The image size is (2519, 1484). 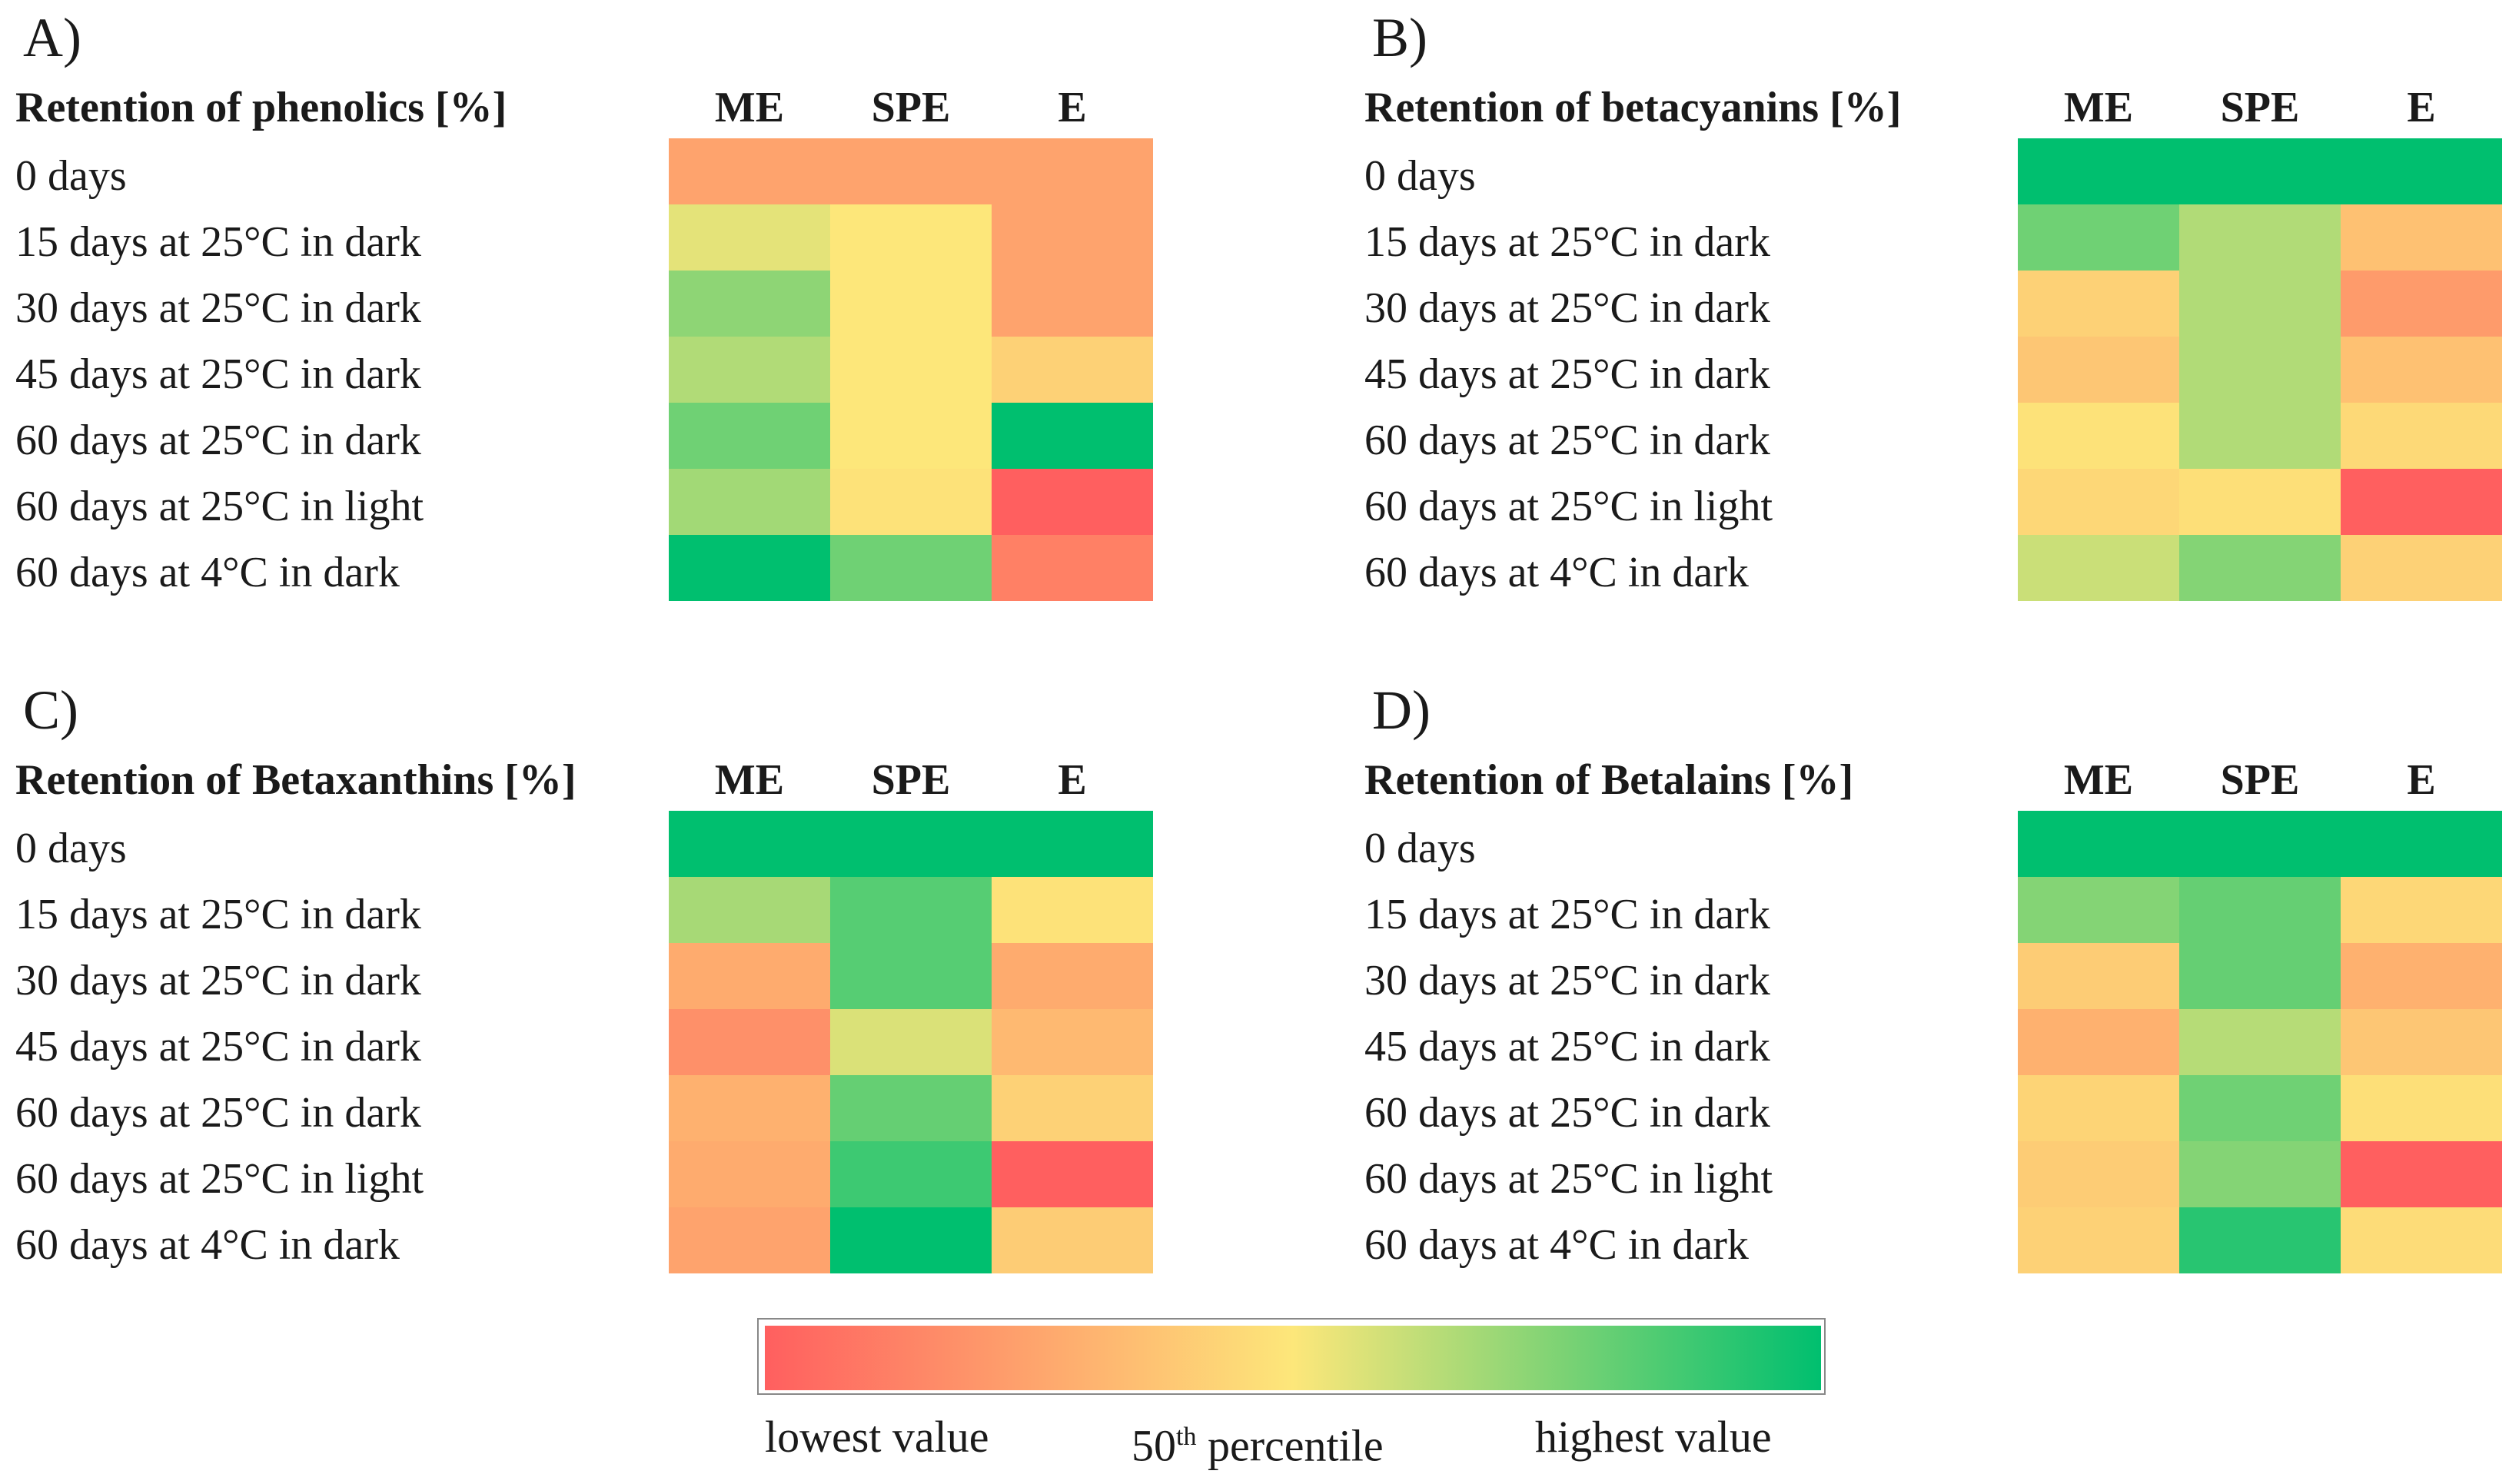 I want to click on panel-letter: A), so click(x=52, y=37).